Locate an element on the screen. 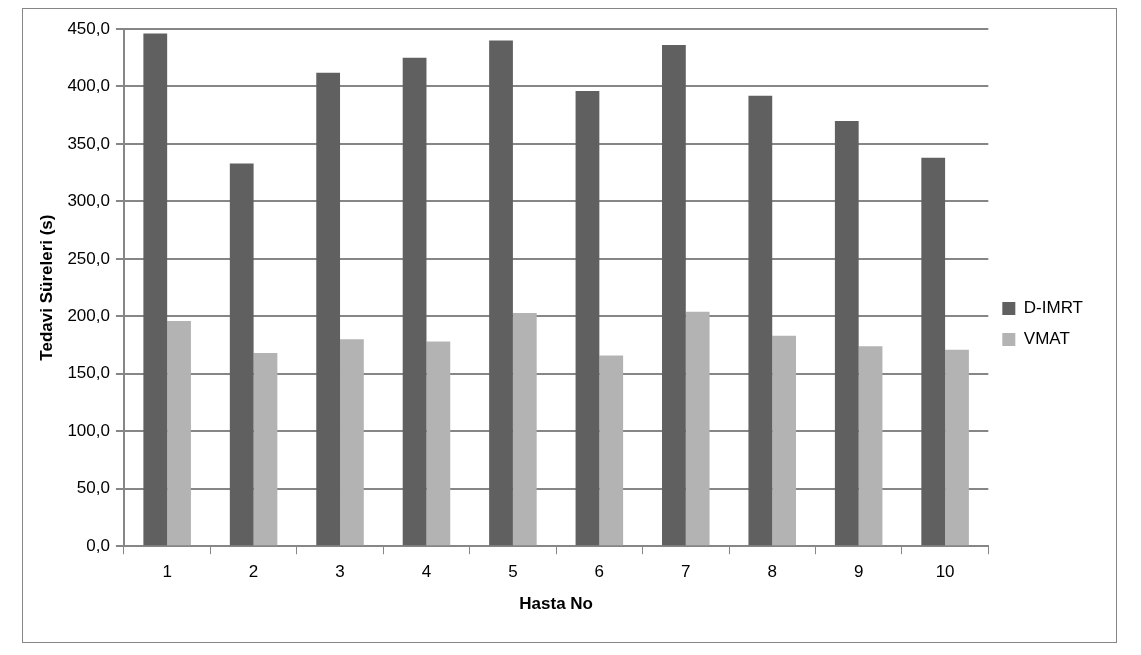 The height and width of the screenshot is (655, 1141). y-tick-label: 0,0 is located at coordinates (98, 545).